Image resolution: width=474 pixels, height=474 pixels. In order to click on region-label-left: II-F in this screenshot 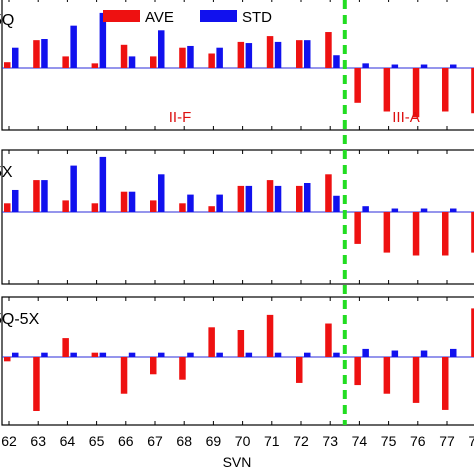, I will do `click(180, 117)`.